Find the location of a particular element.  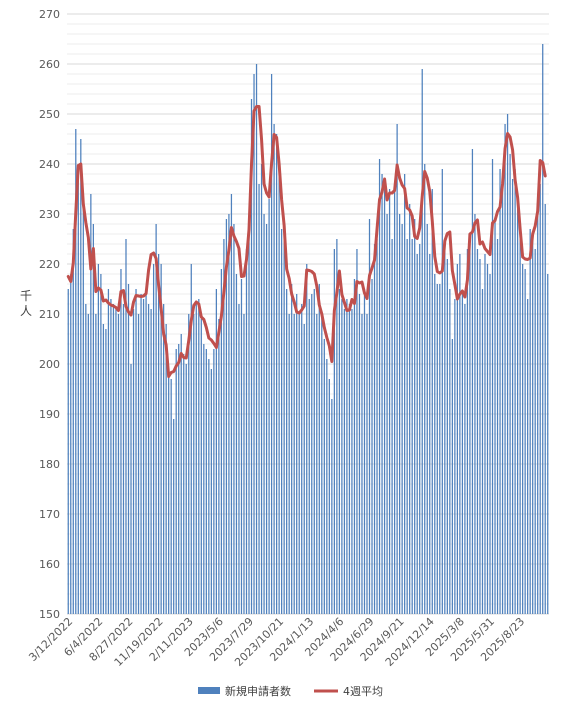

y-tick-label: 210 is located at coordinates (49, 314).